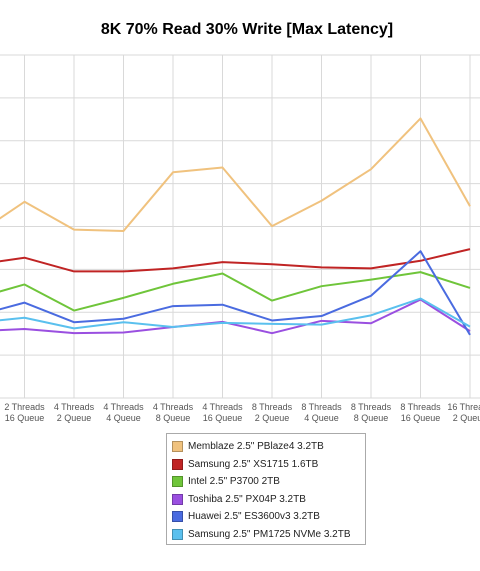 The width and height of the screenshot is (480, 571). What do you see at coordinates (222, 412) in the screenshot?
I see `x-tick-label: 4 Threads 16 Queue` at bounding box center [222, 412].